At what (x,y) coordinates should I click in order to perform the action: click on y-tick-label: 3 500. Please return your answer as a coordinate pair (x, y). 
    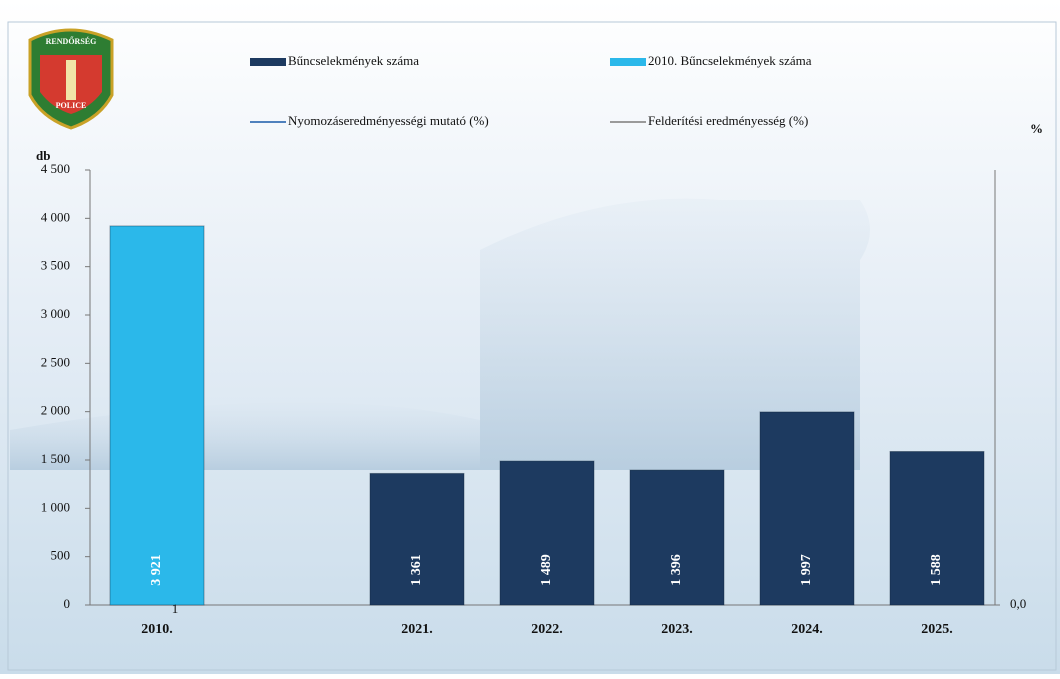
    Looking at the image, I should click on (55, 265).